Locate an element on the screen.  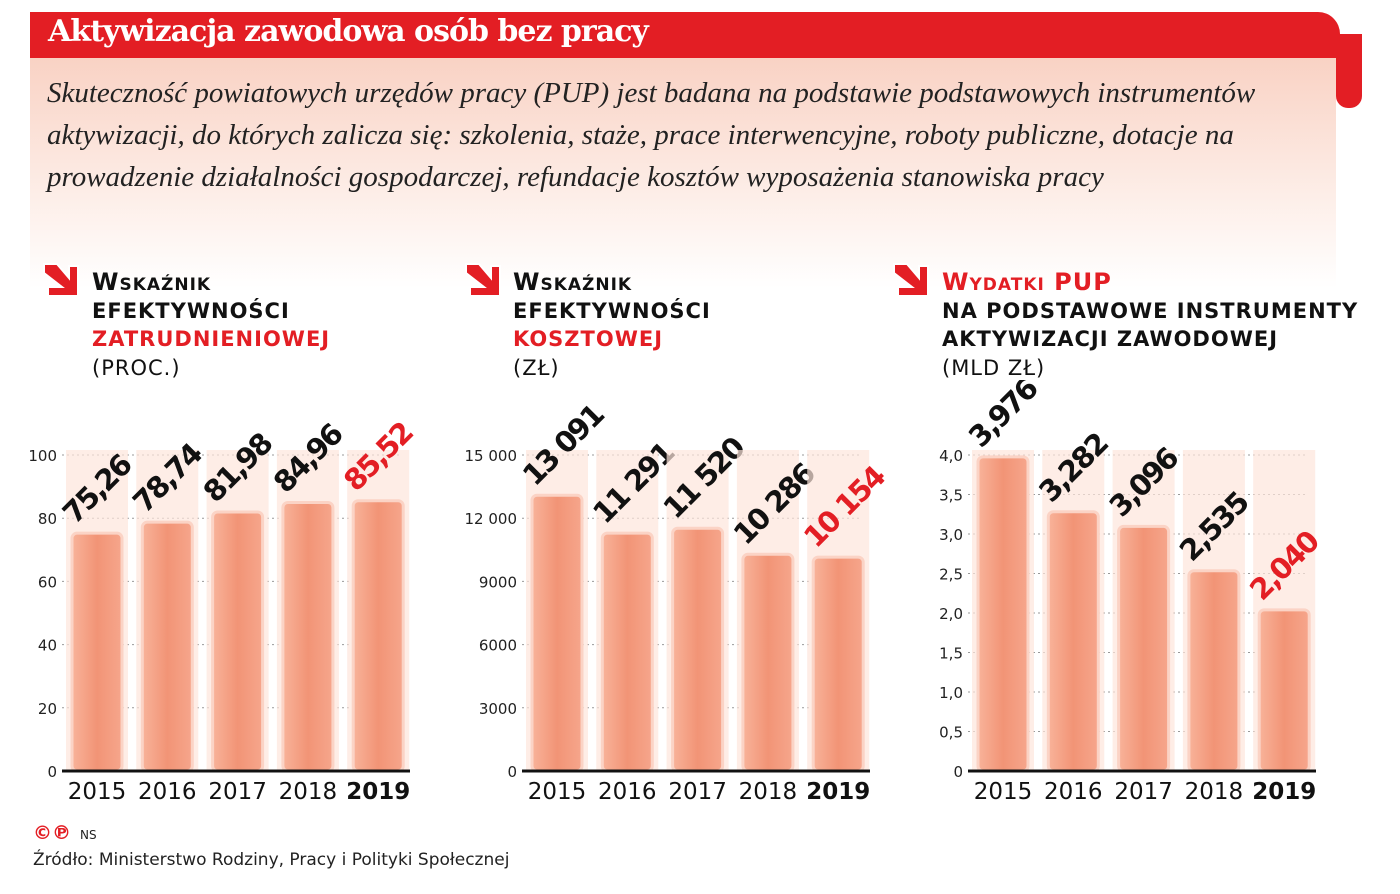
chart2-title-red: kosztowej is located at coordinates (588, 339).